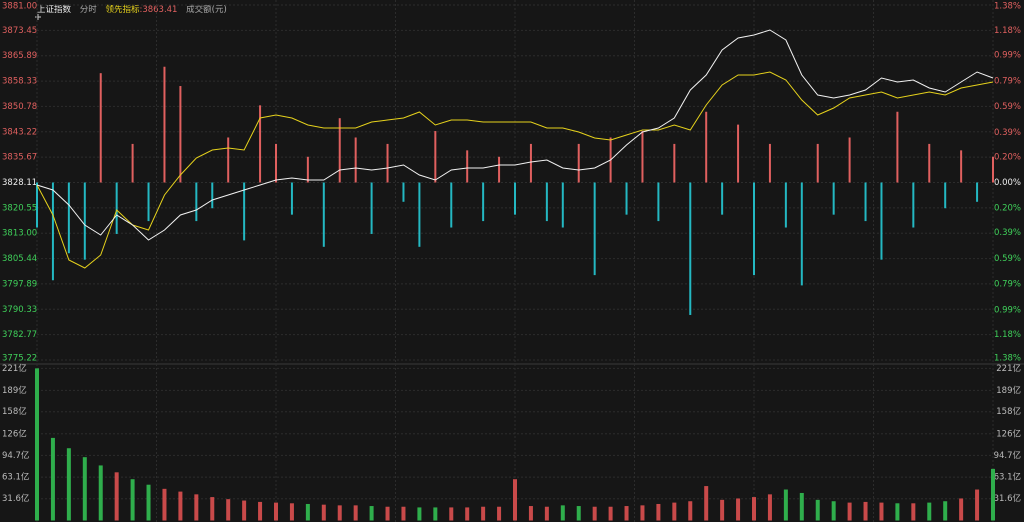 The image size is (1024, 522). I want to click on y-tick-label: 3835.67, so click(19, 158).